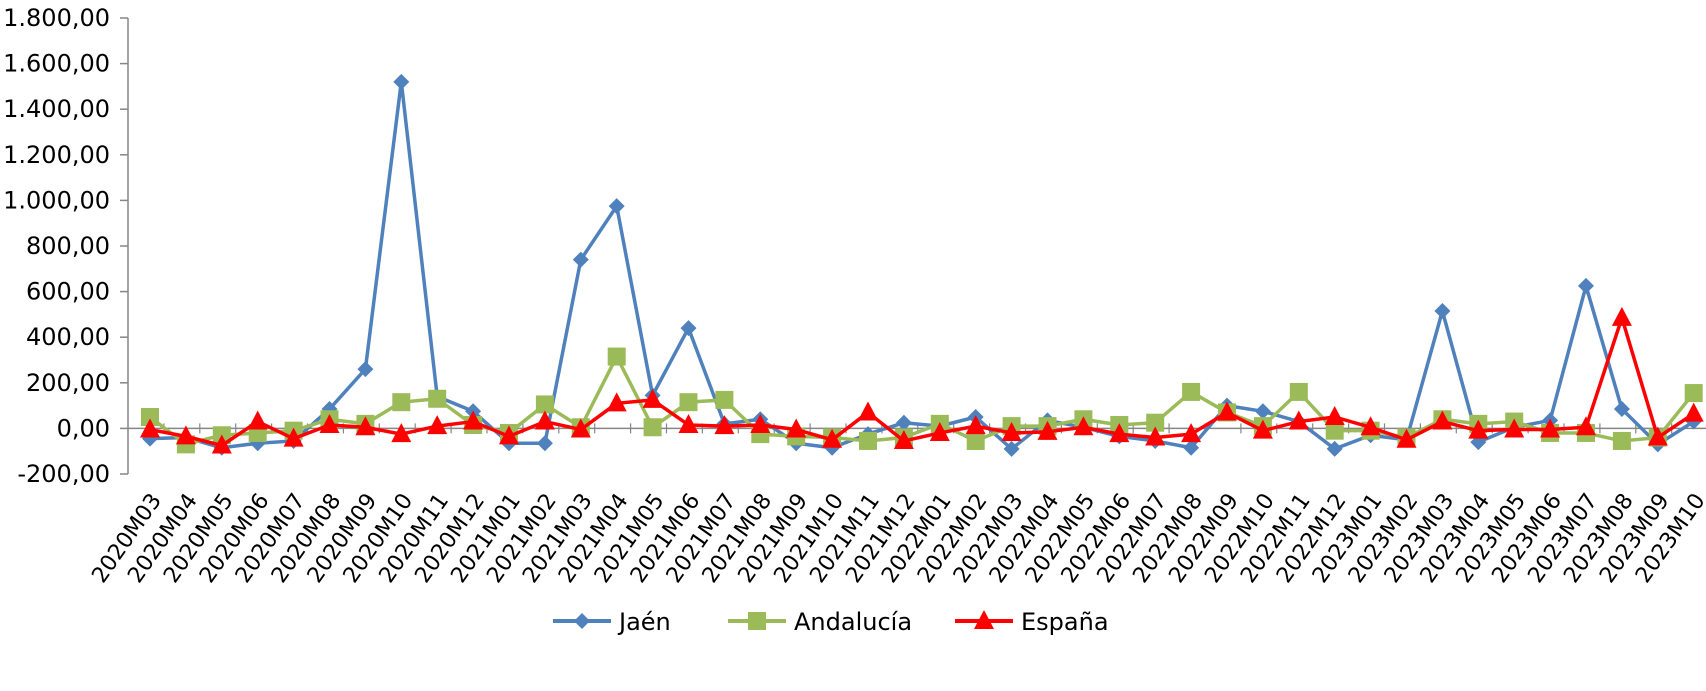 This screenshot has width=1706, height=691. Describe the element at coordinates (68, 246) in the screenshot. I see `y-tick-label: 800,00` at that location.